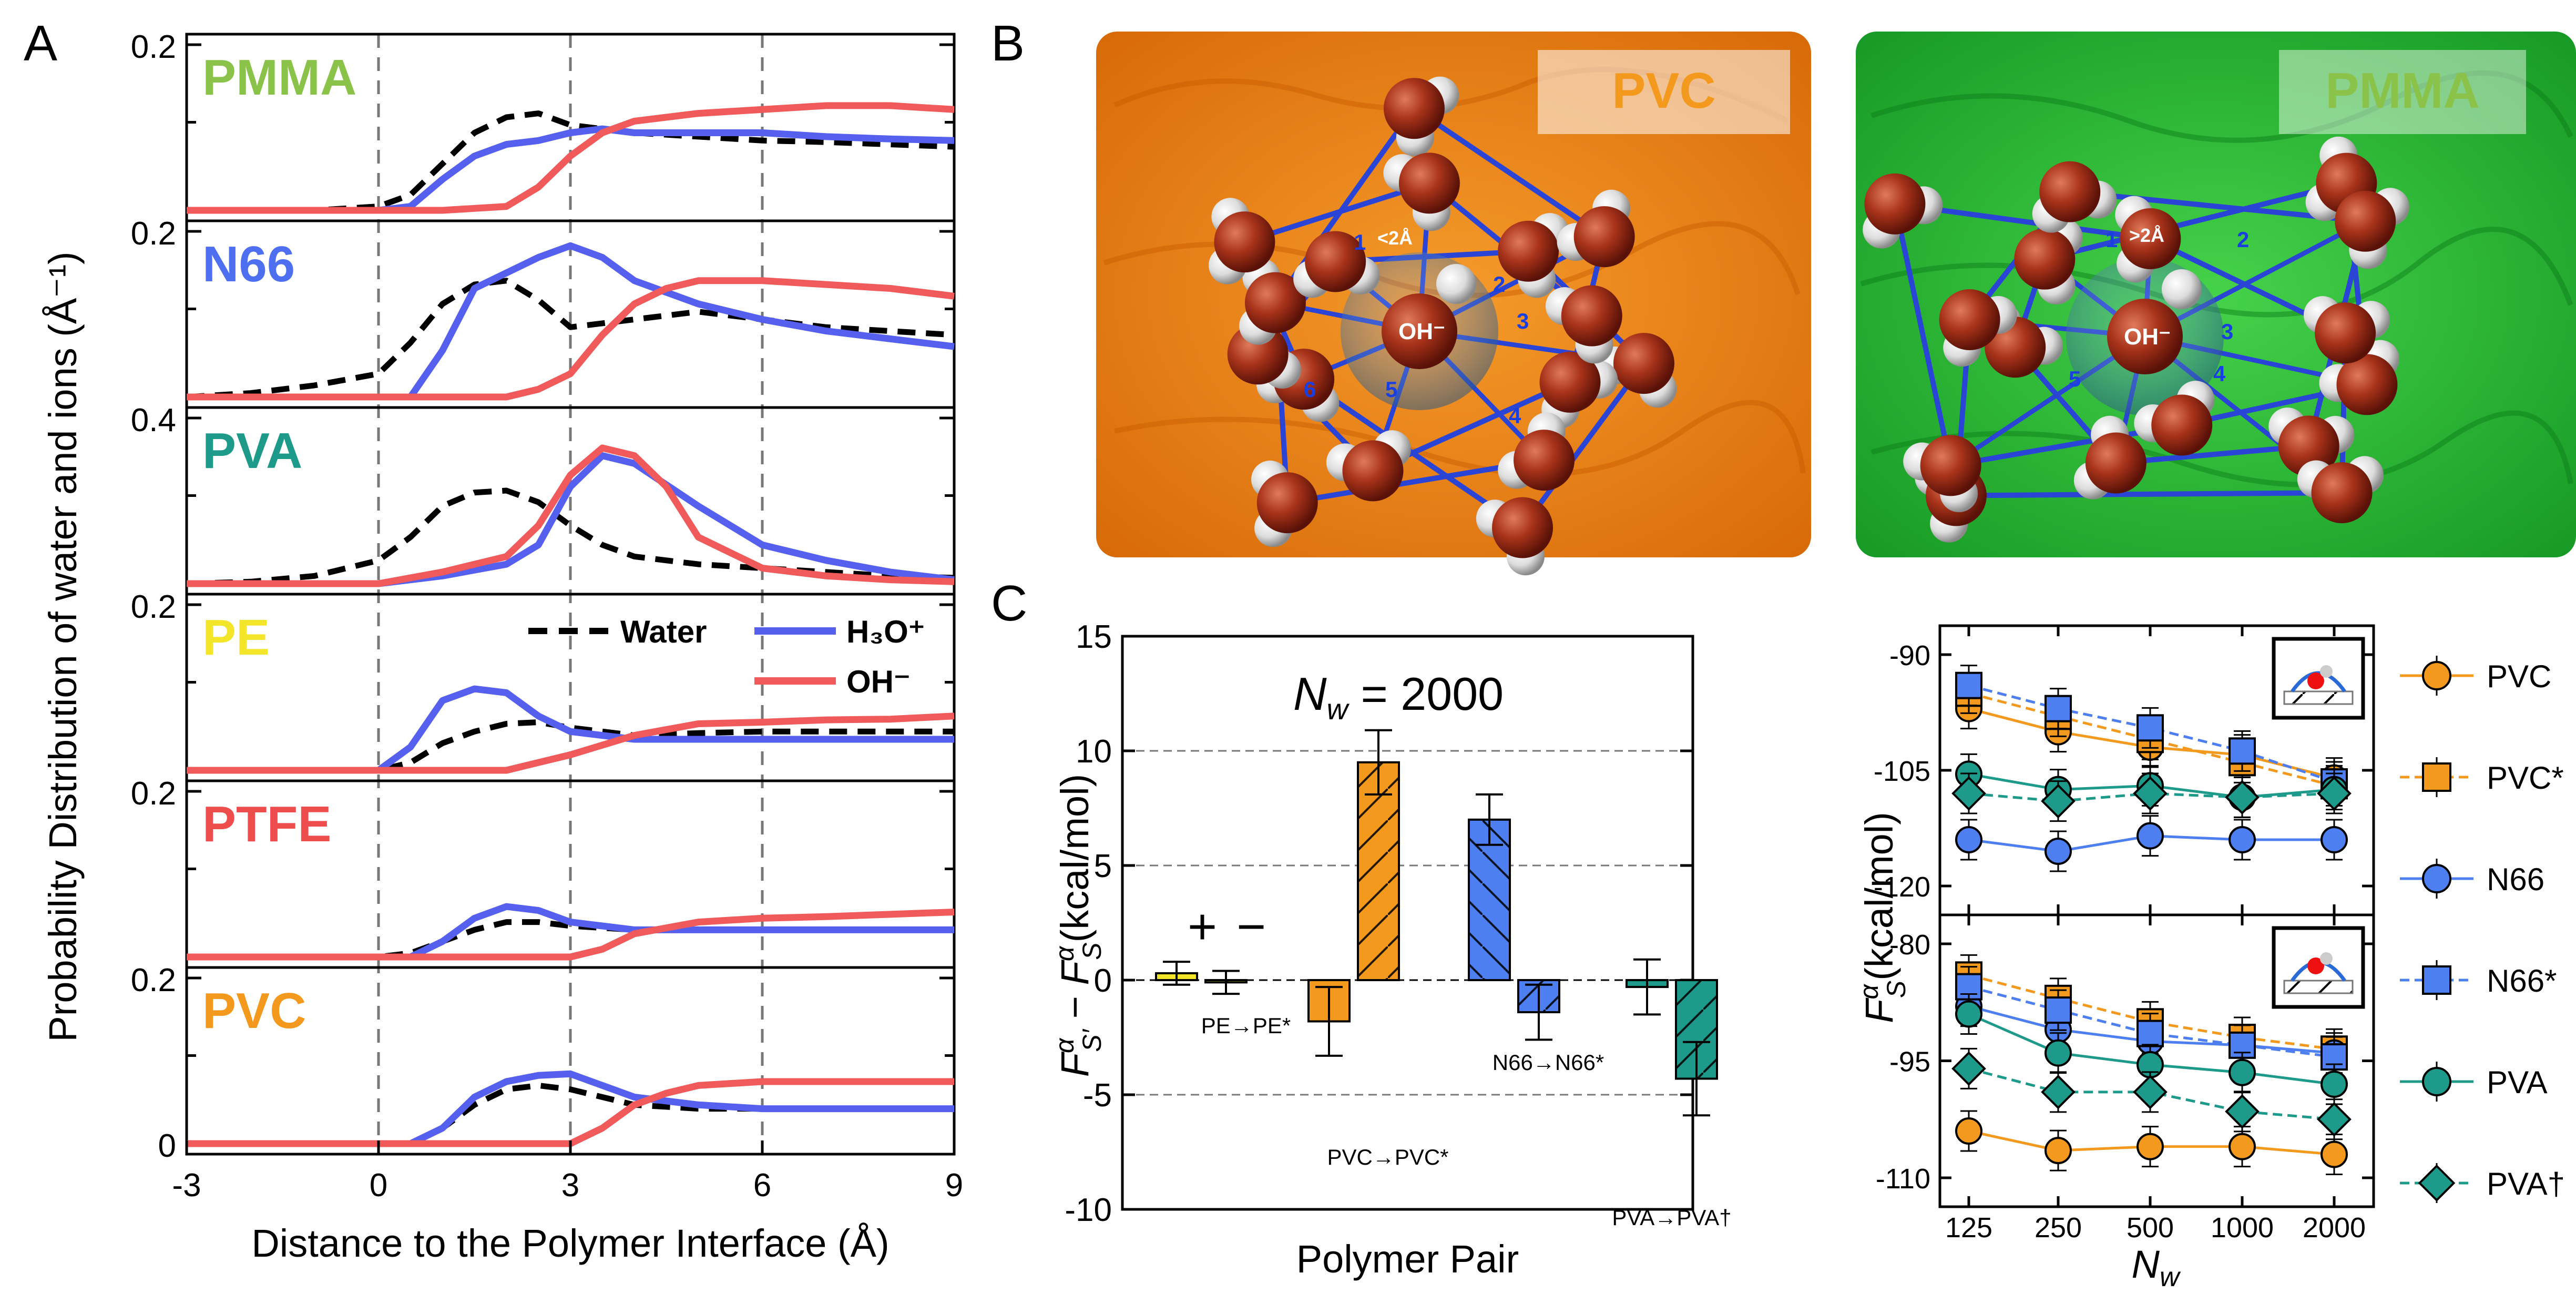 Image resolution: width=2576 pixels, height=1304 pixels. Describe the element at coordinates (1515, 415) in the screenshot. I see `coordination-number: 4` at that location.